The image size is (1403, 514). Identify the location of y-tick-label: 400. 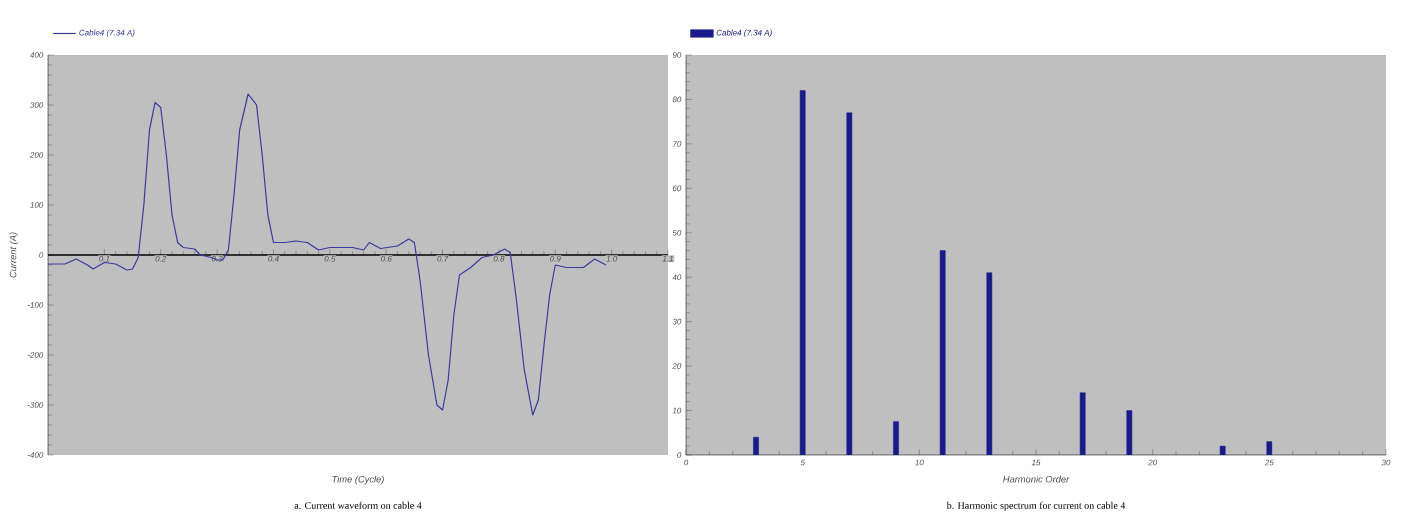
(37, 55).